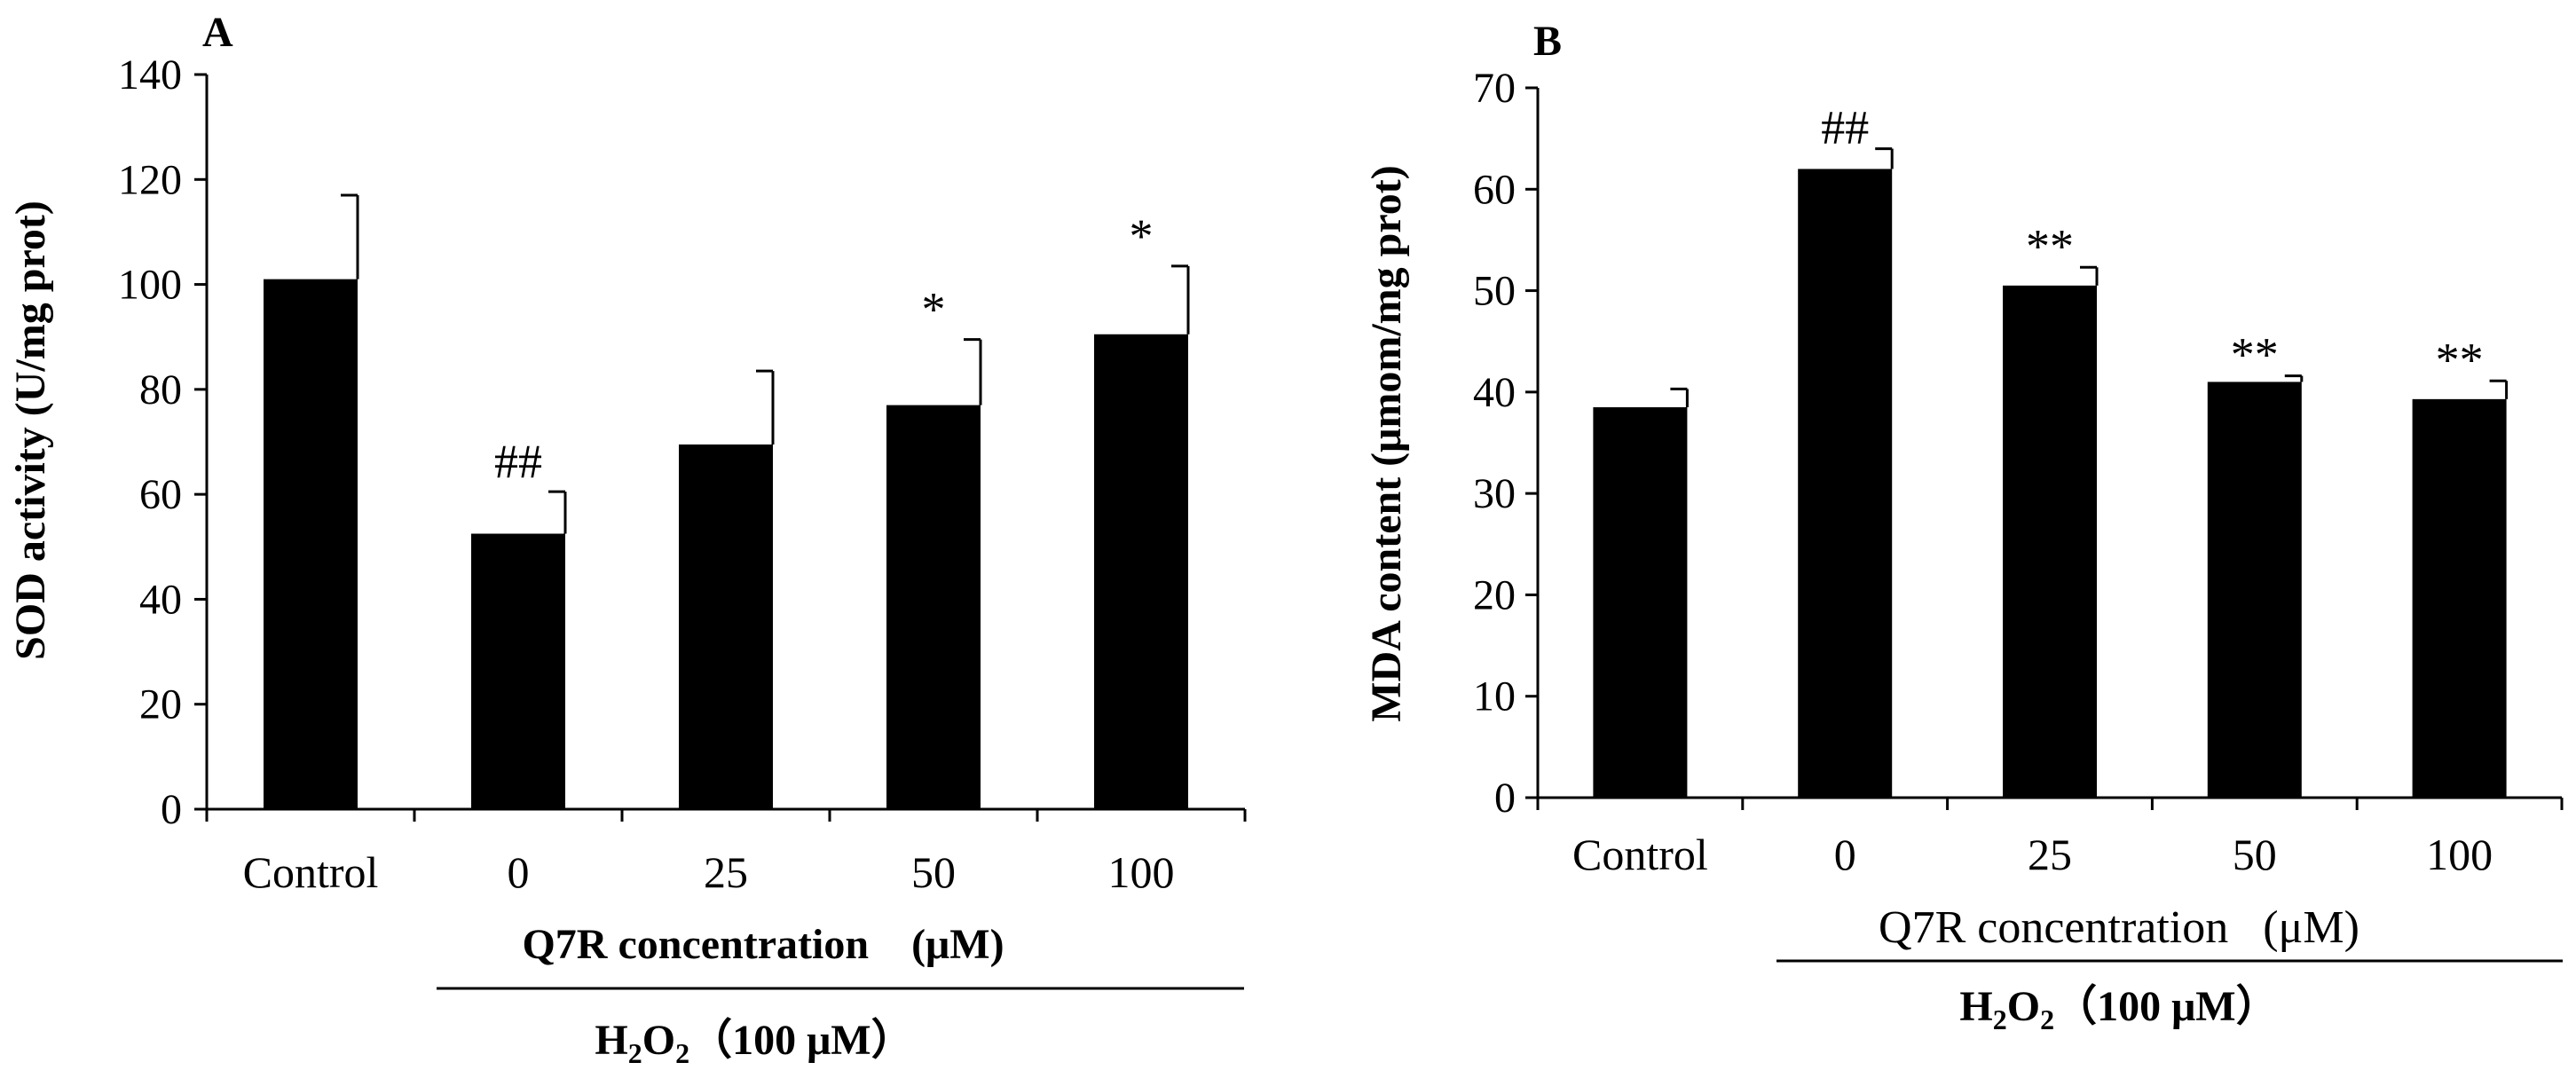 This screenshot has height=1086, width=2576. I want to click on panel-b-treatment-label: H2O2（100 μM）, so click(2118, 1009).